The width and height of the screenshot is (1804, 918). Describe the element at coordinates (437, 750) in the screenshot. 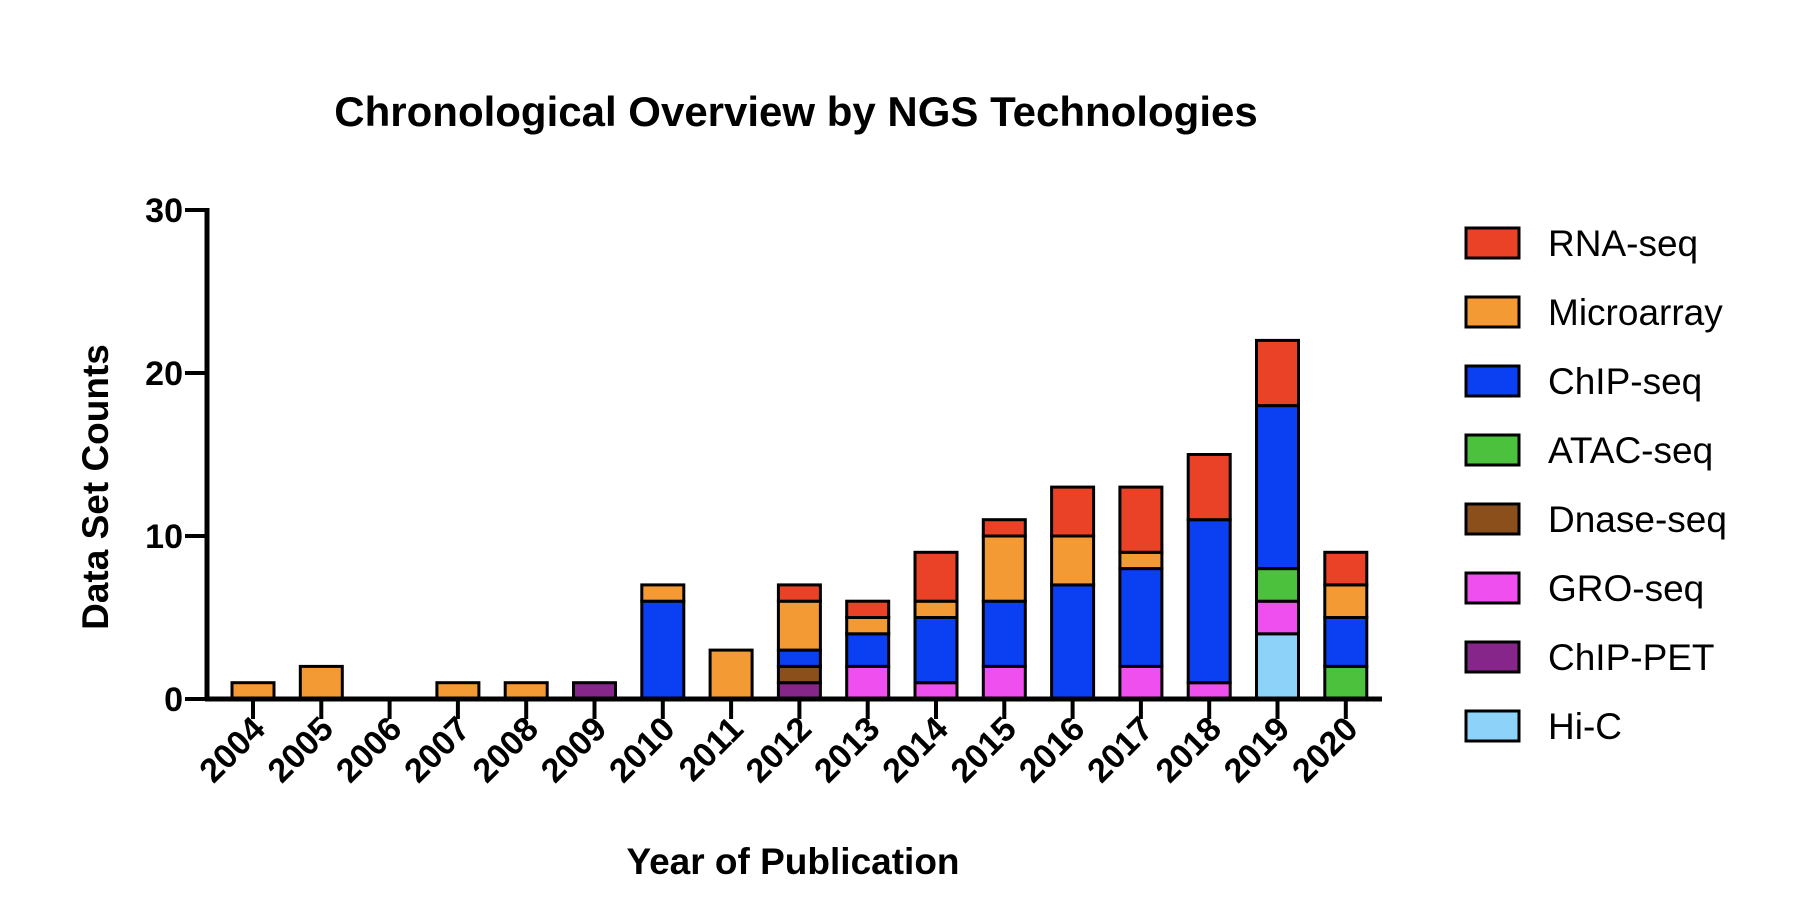

I see `x-tick-label: 2007` at that location.